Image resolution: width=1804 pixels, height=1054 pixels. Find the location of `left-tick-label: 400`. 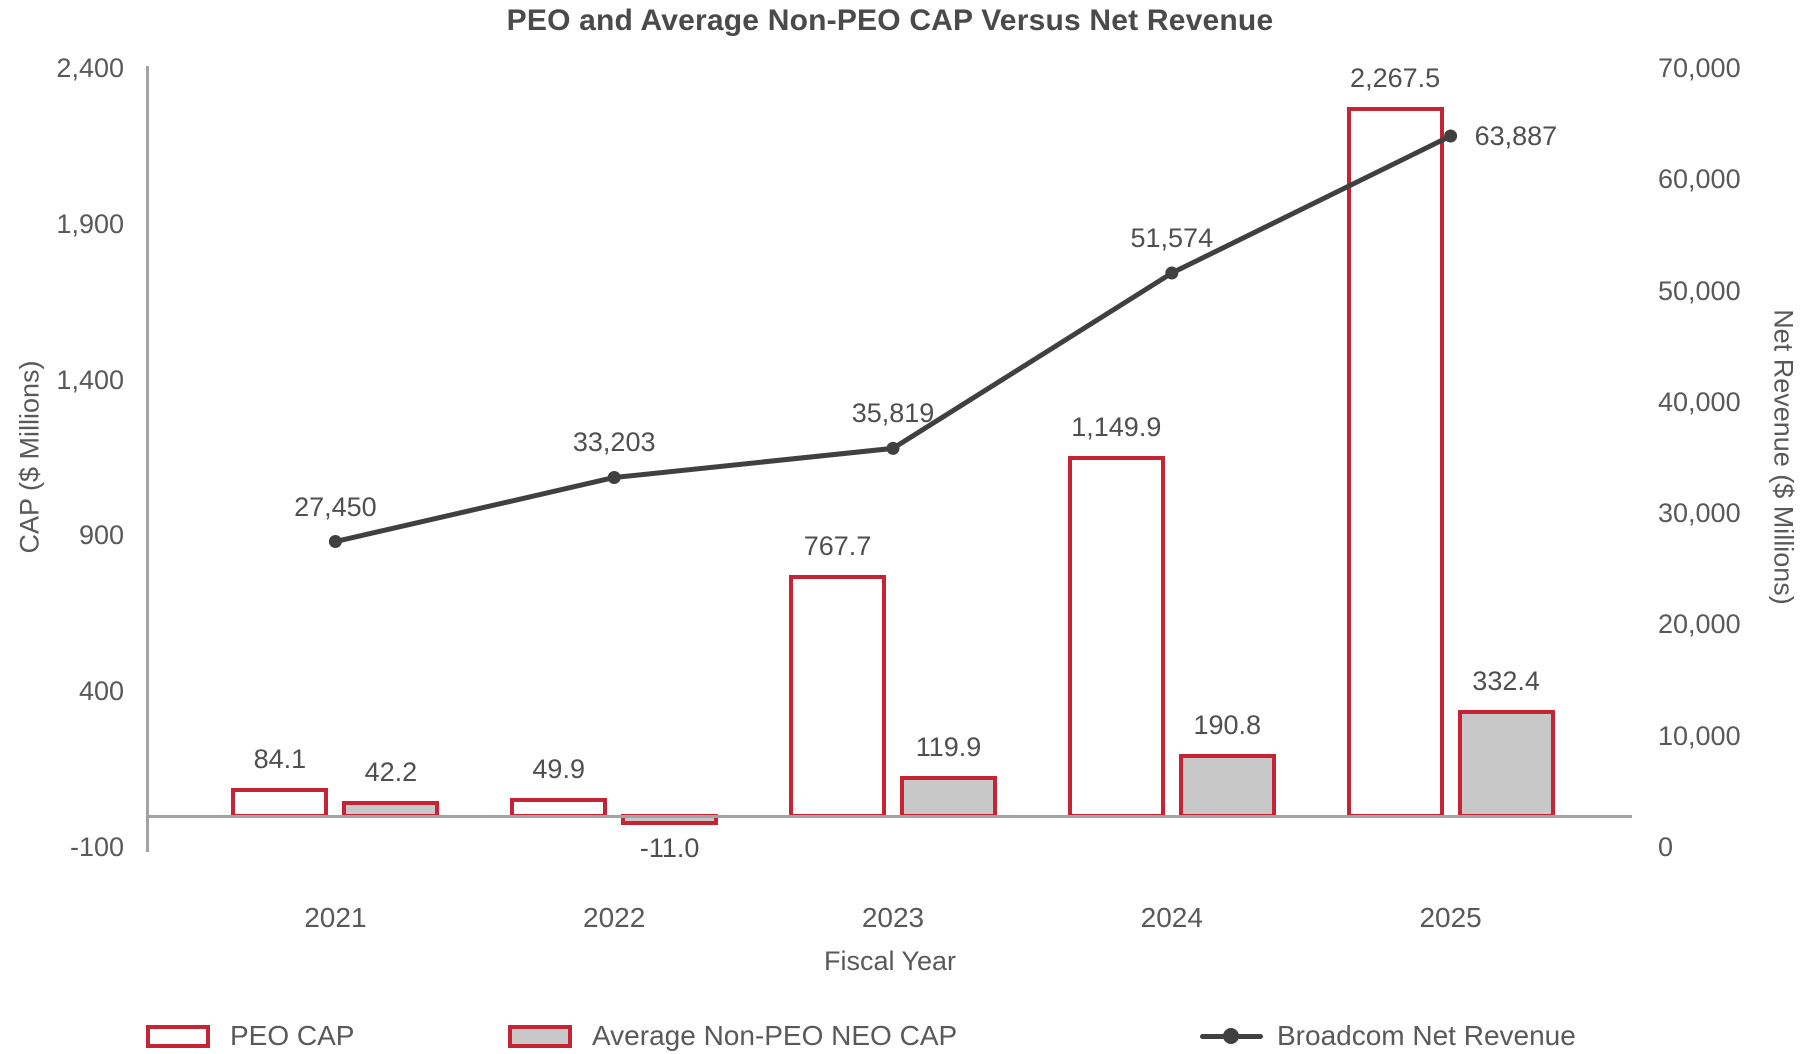

left-tick-label: 400 is located at coordinates (101, 691).